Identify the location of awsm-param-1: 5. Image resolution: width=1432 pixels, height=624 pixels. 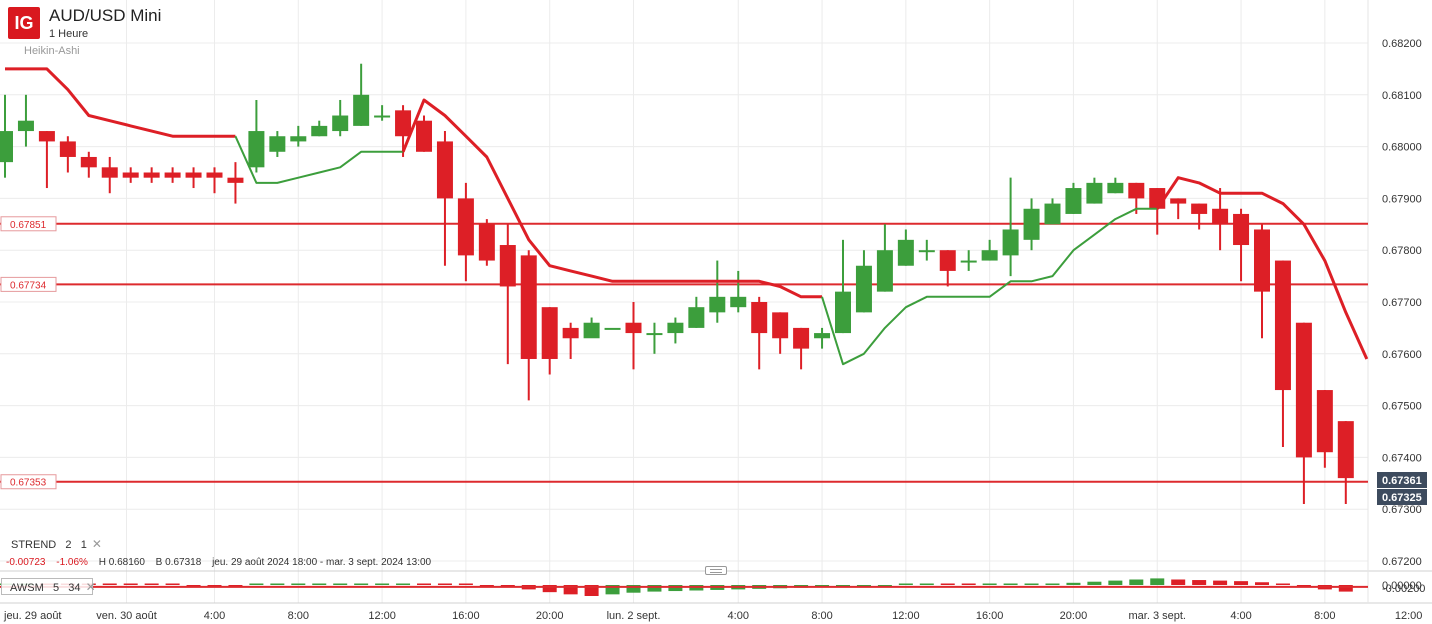
(56, 588).